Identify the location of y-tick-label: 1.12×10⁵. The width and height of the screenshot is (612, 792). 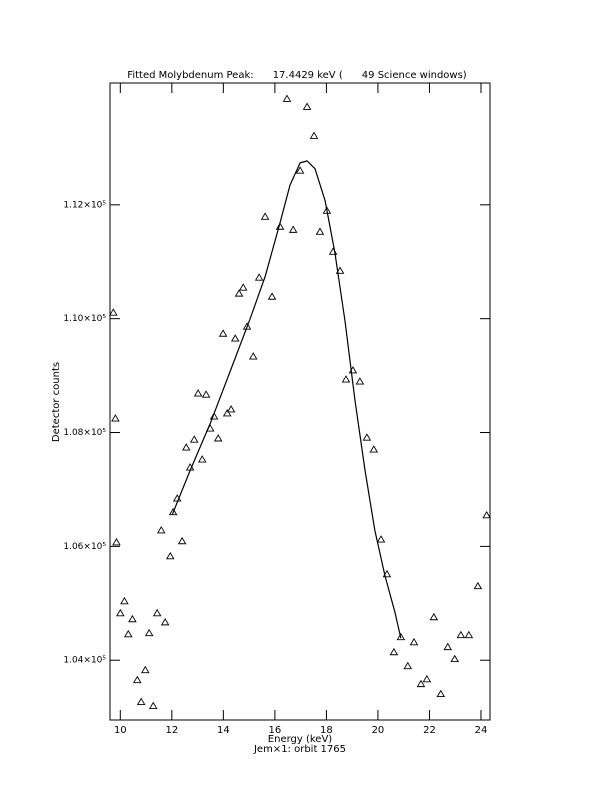
(84, 205).